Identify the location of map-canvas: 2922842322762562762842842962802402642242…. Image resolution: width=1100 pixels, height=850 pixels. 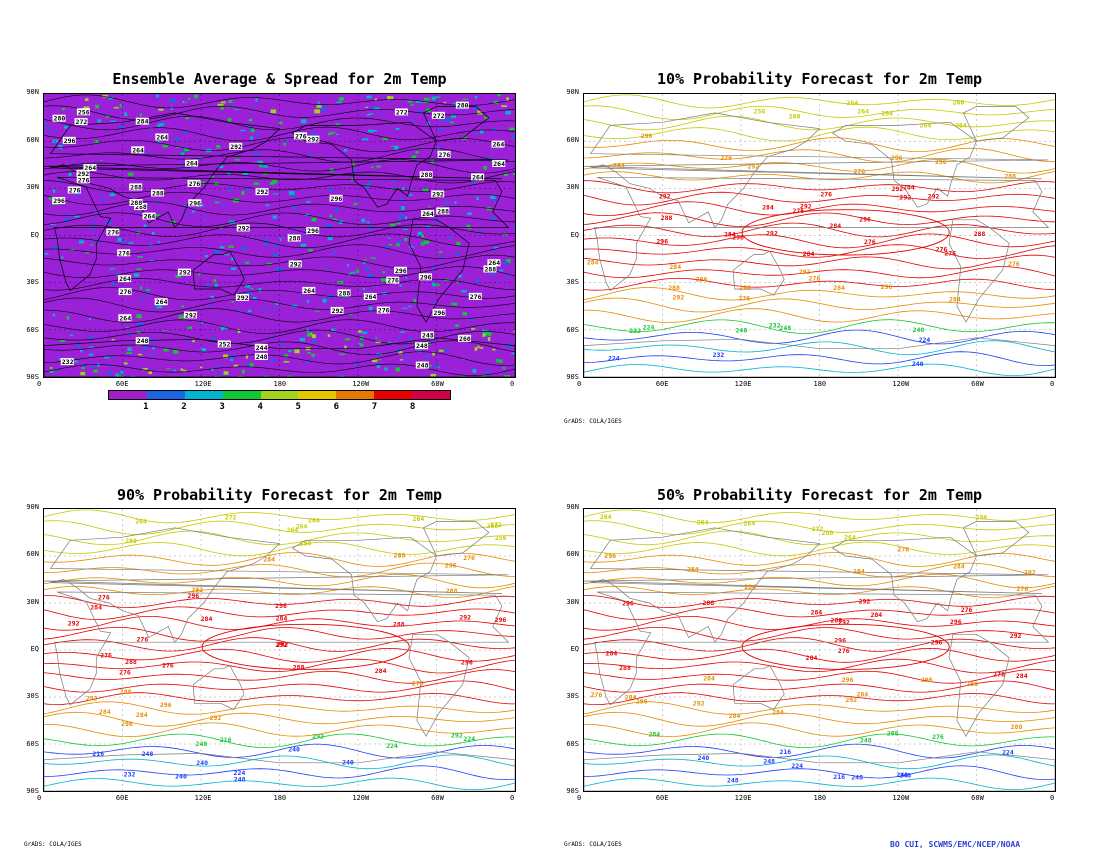
(279, 650).